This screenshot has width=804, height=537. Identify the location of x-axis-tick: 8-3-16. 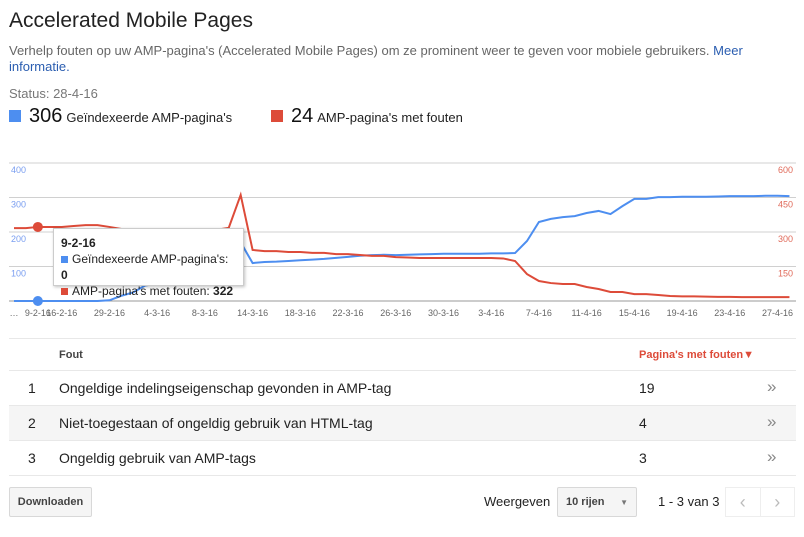
(205, 313).